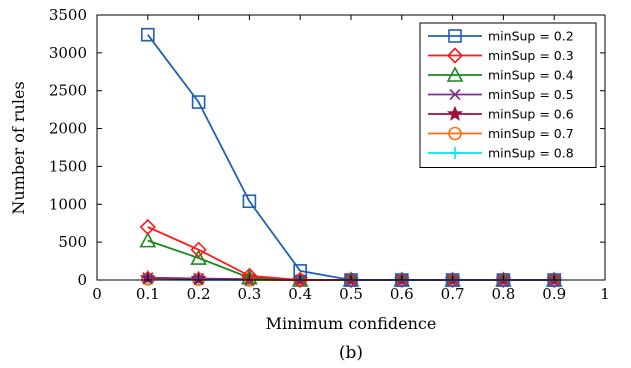 This screenshot has height=368, width=631. What do you see at coordinates (531, 153) in the screenshot?
I see `legend-label: minSup = 0.8` at bounding box center [531, 153].